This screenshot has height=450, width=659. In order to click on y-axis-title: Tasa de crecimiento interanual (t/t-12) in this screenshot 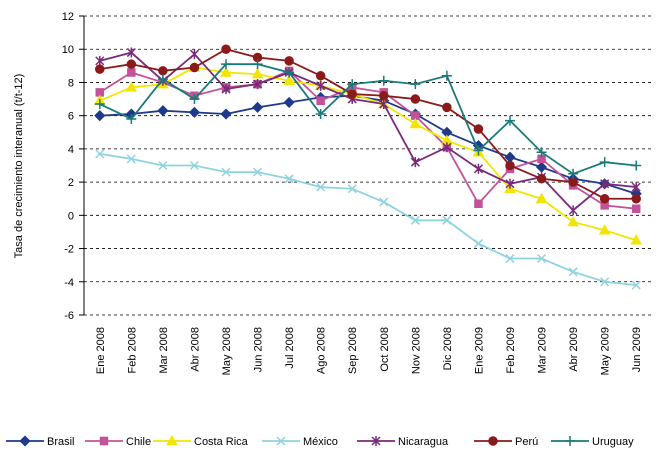, I will do `click(19, 166)`.